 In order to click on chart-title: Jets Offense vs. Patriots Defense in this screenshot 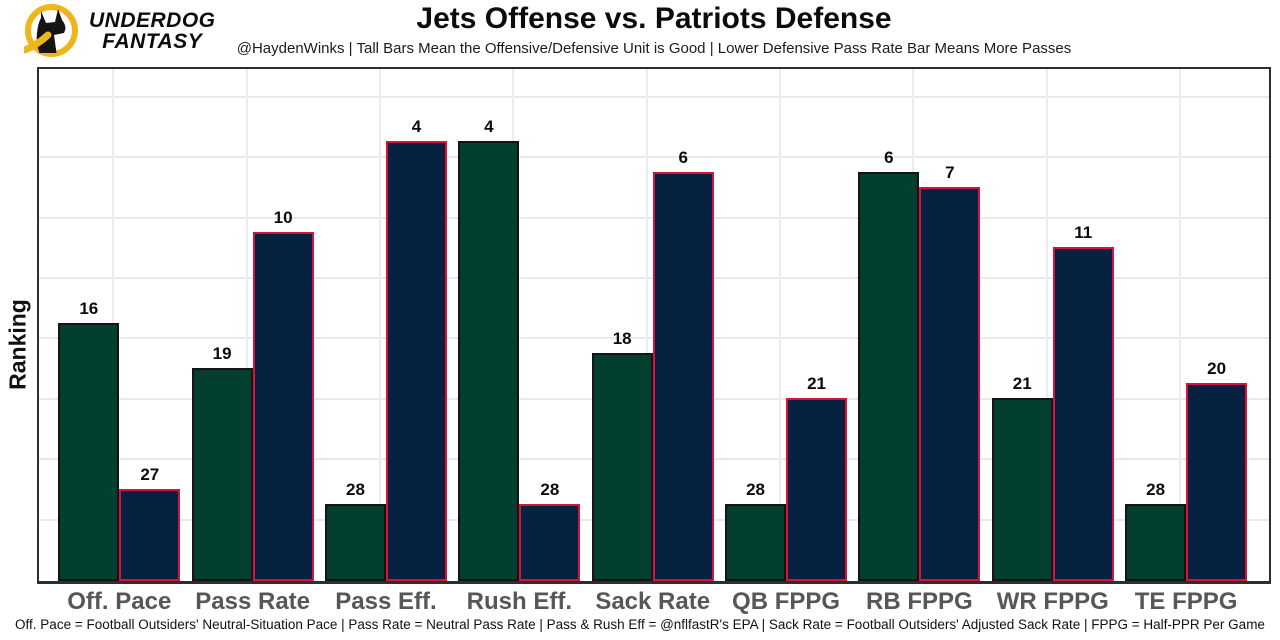, I will do `click(654, 18)`.